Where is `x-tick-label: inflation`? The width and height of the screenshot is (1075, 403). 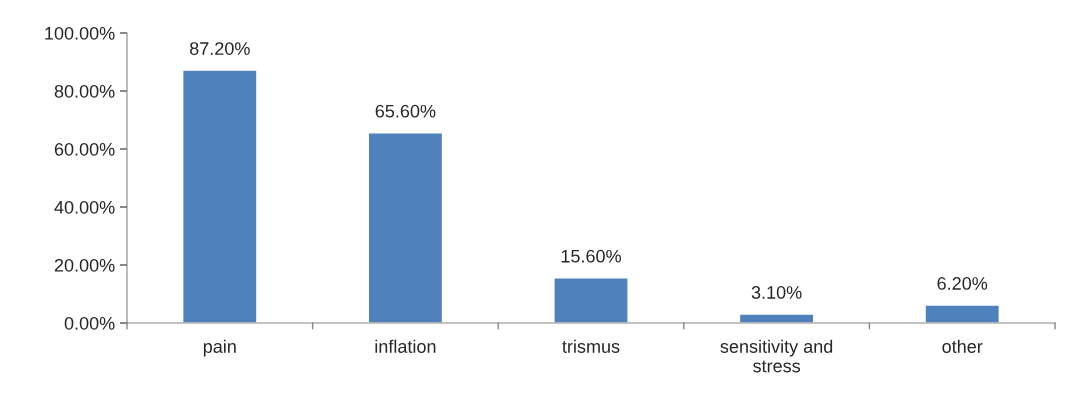
x-tick-label: inflation is located at coordinates (405, 346).